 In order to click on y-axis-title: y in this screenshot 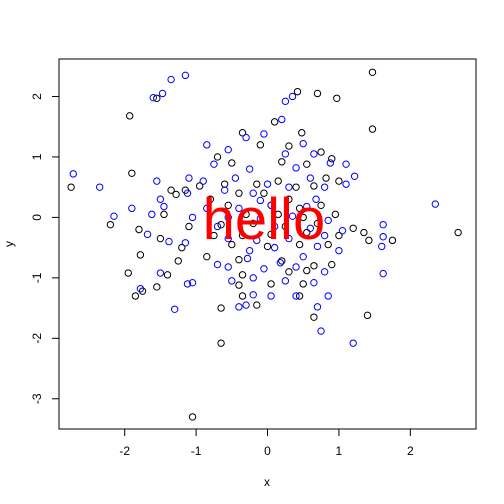, I will do `click(9, 244)`.